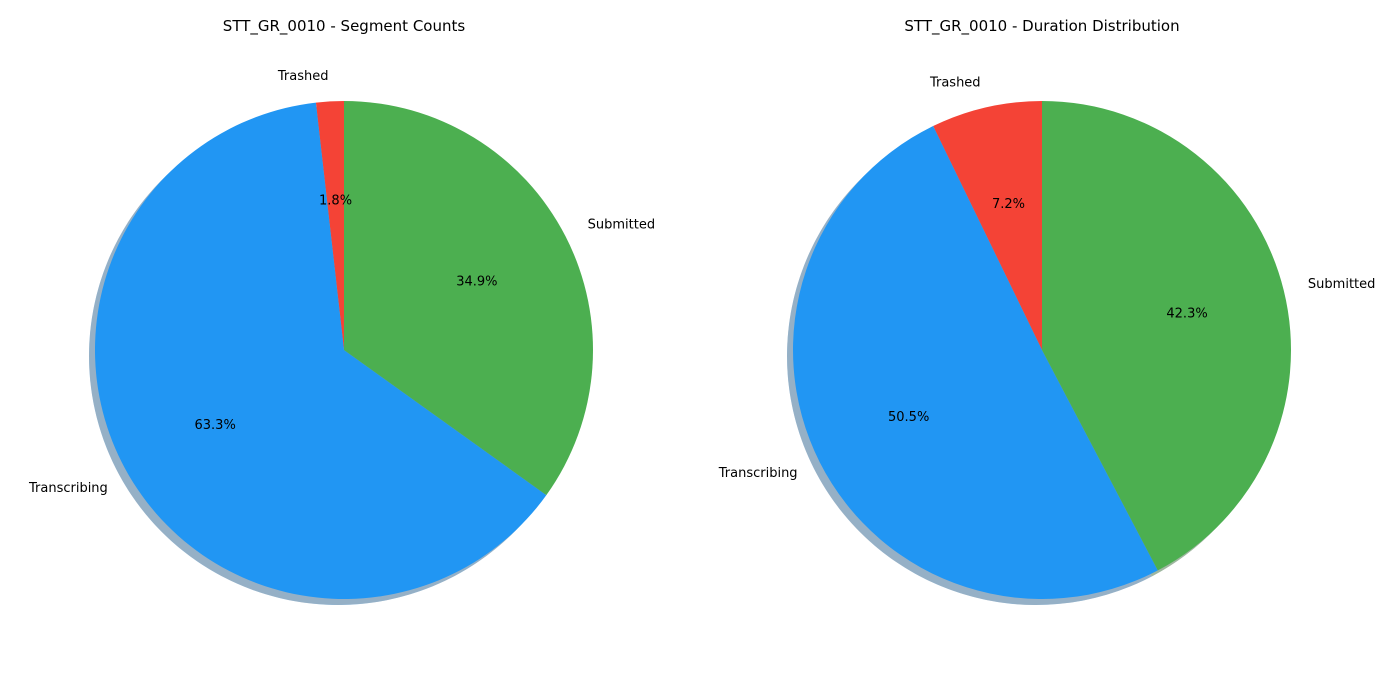 This screenshot has height=700, width=1400. Describe the element at coordinates (908, 417) in the screenshot. I see `pct-label-transcribing: 50.5%` at that location.